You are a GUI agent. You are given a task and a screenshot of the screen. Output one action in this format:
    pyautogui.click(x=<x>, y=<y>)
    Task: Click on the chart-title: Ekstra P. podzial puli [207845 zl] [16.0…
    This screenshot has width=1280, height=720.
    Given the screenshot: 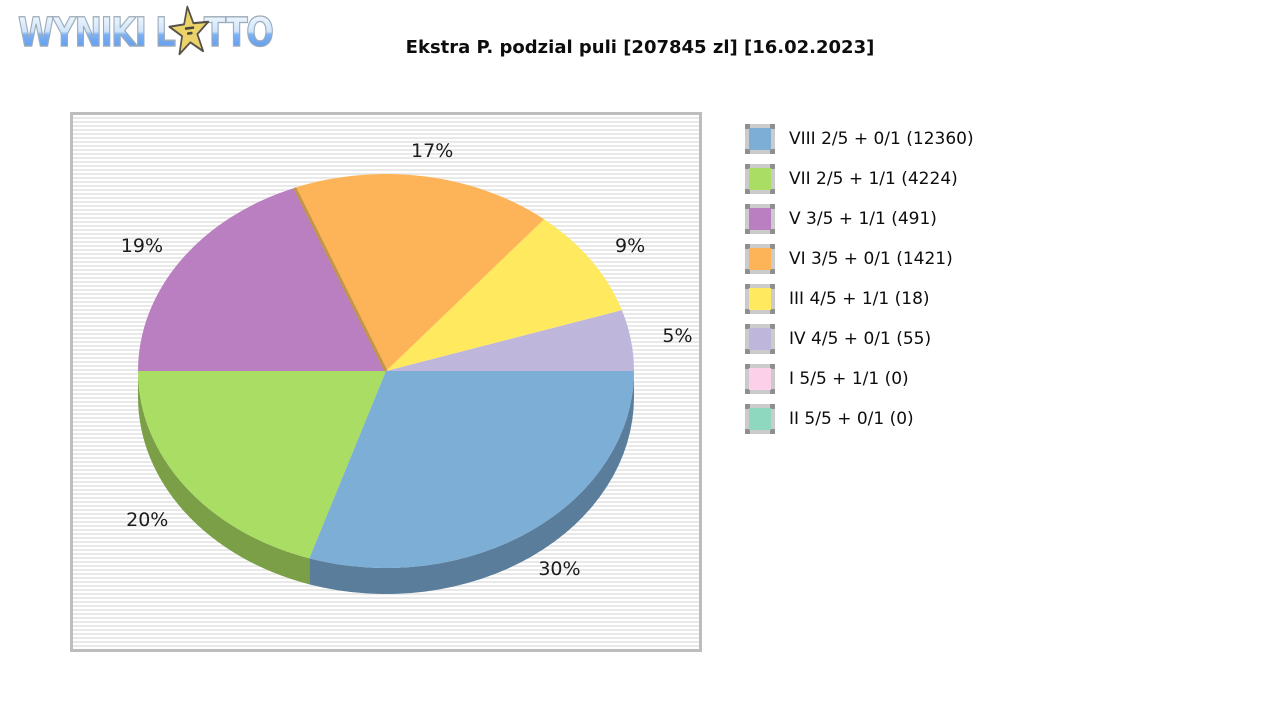 What is the action you would take?
    pyautogui.click(x=640, y=47)
    